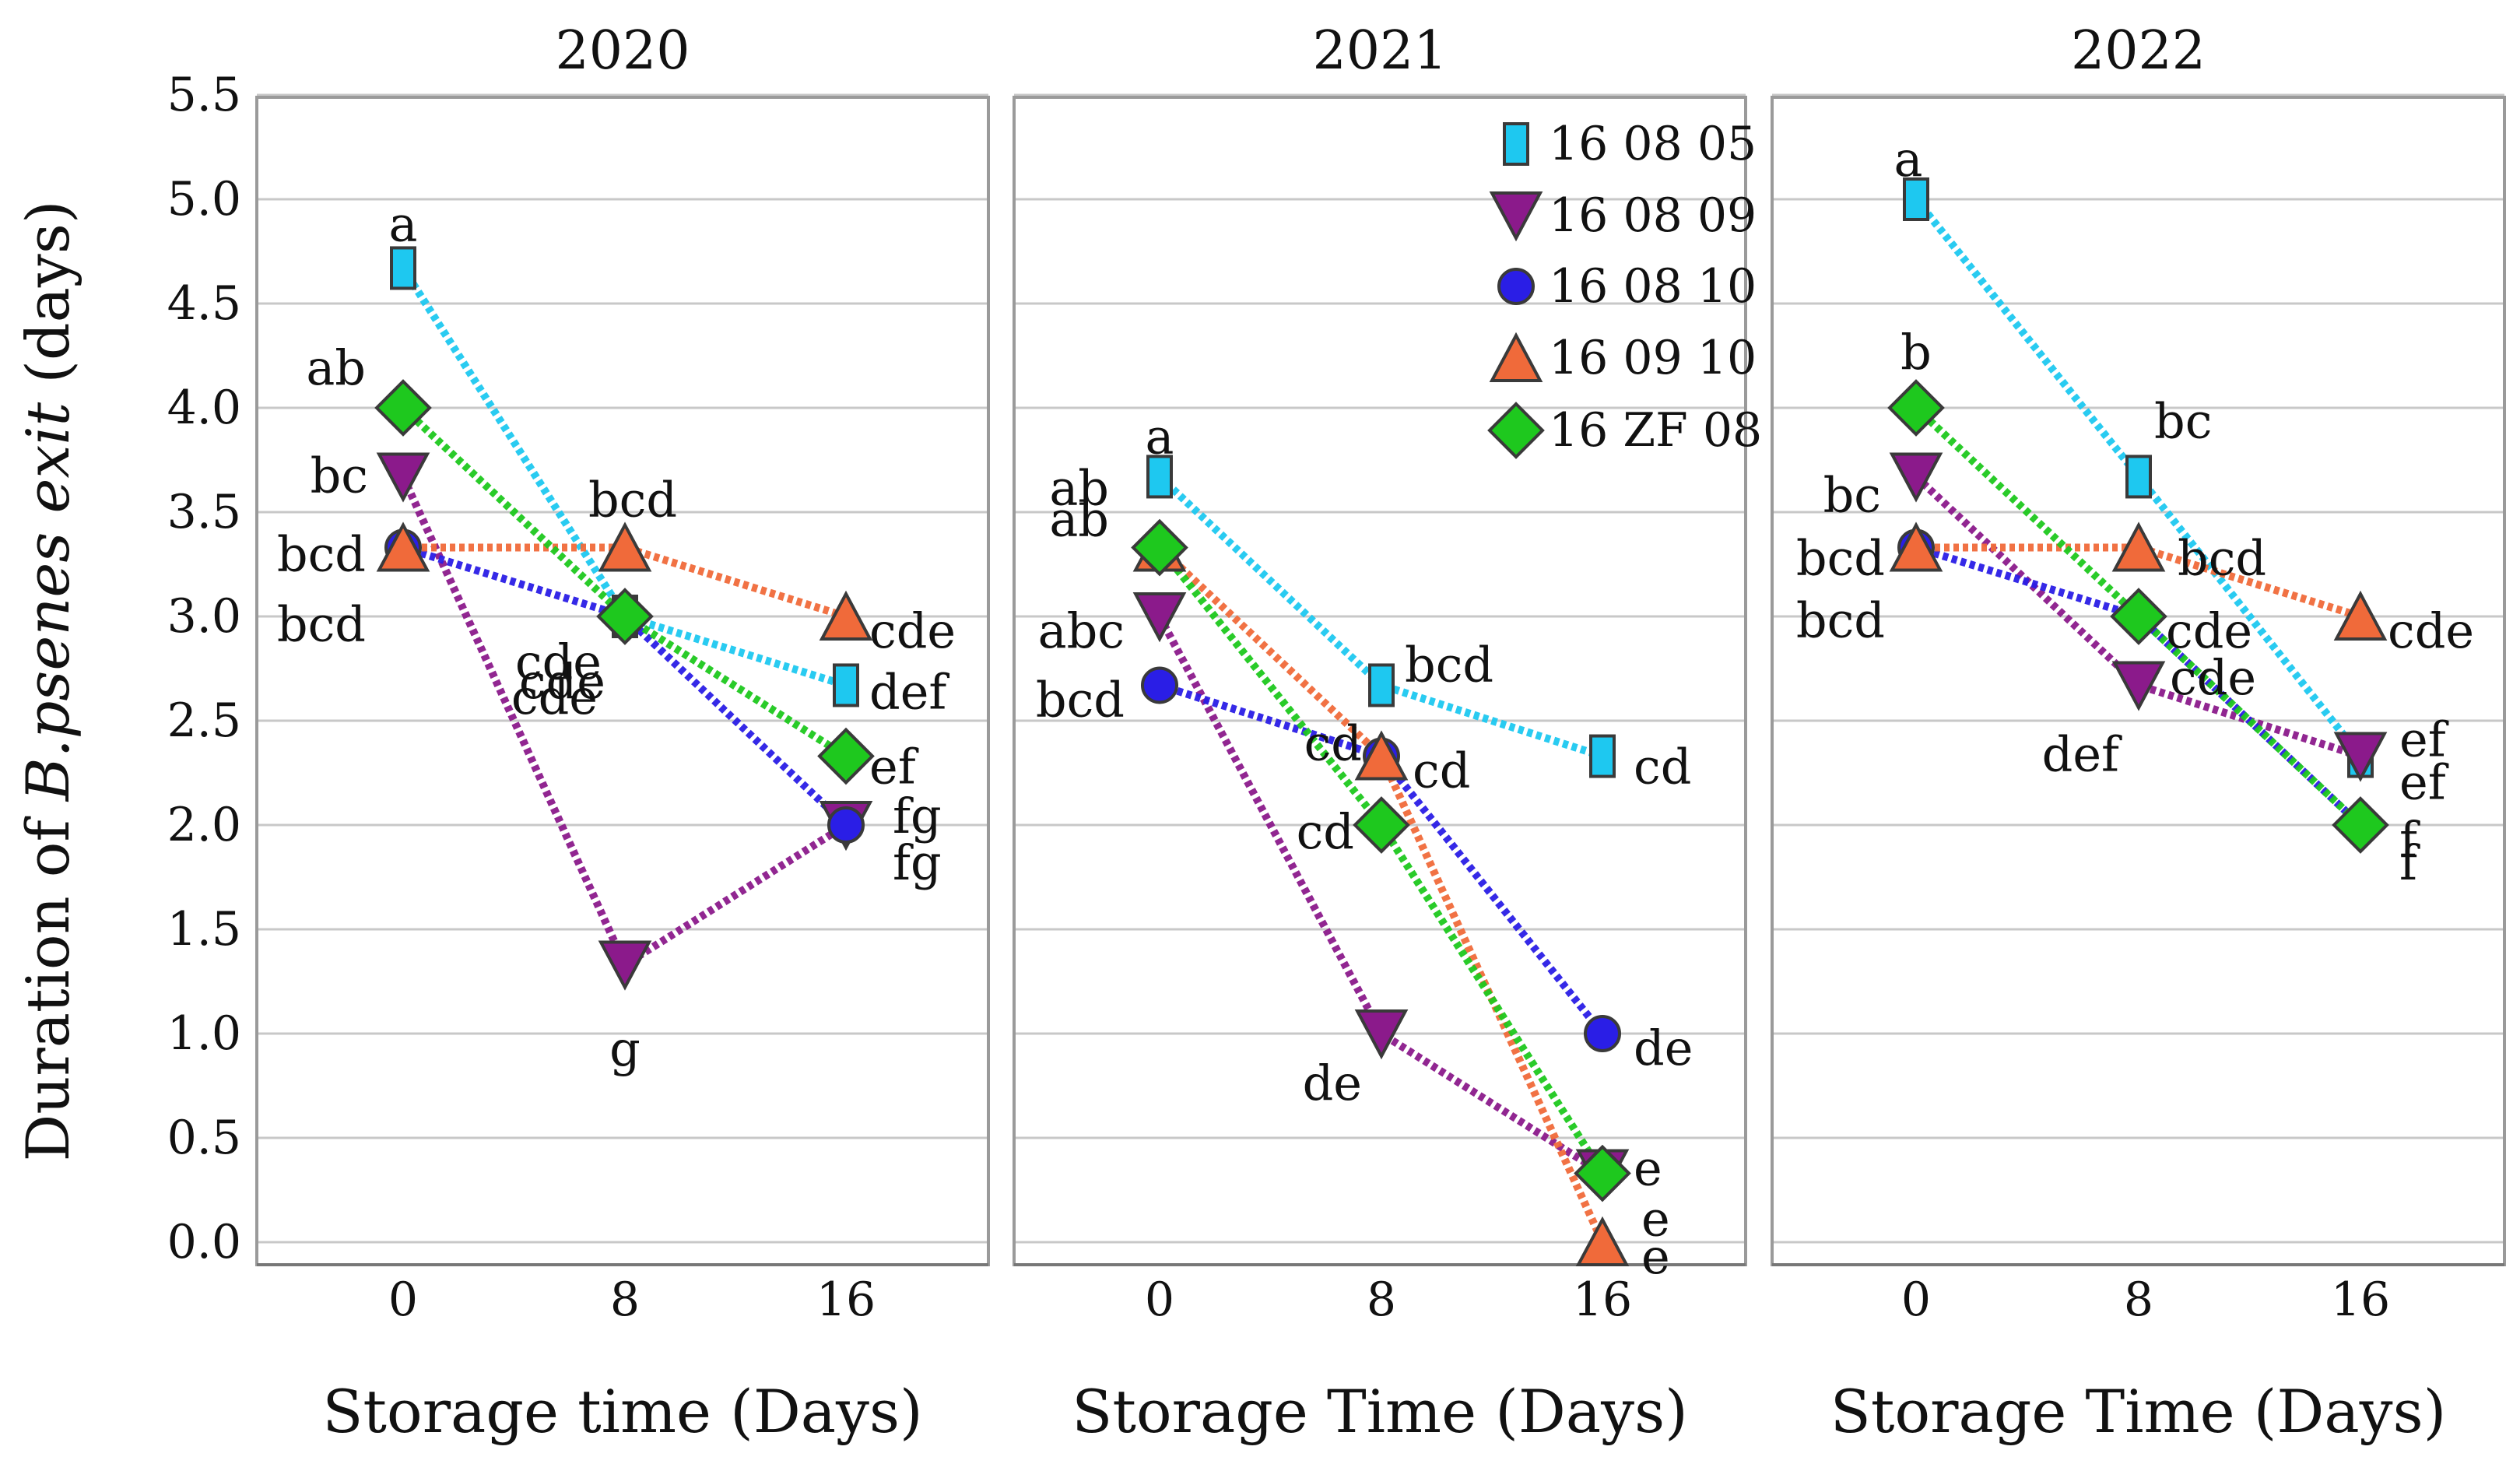  Describe the element at coordinates (204, 616) in the screenshot. I see `y-tick-label: 3.0` at that location.